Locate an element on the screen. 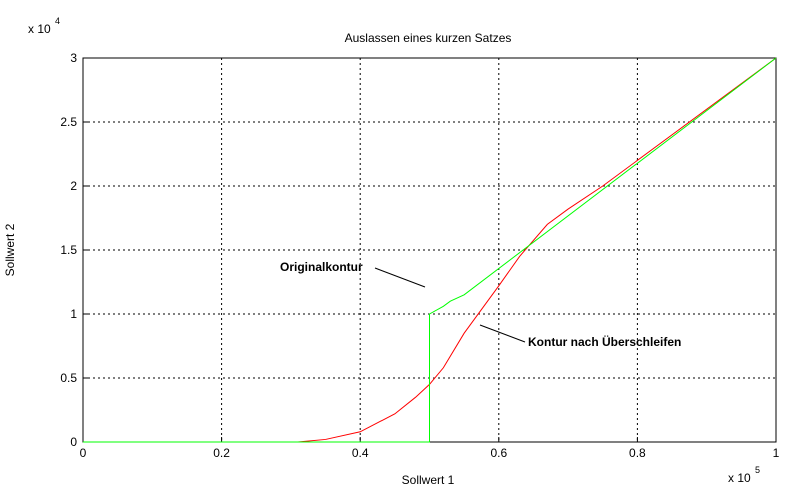  x-tick-label: 0.8 is located at coordinates (637, 453).